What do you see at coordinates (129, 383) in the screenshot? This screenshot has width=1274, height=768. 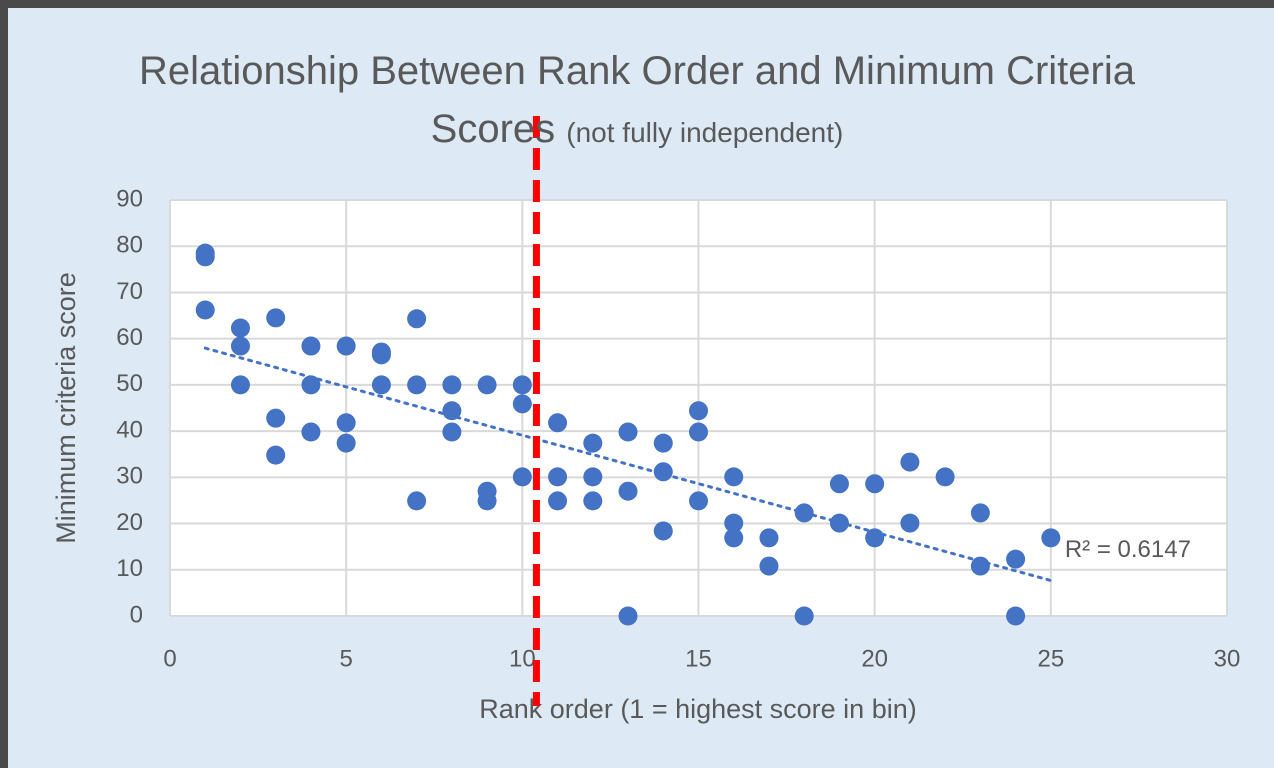 I see `y-tick-label: 50` at bounding box center [129, 383].